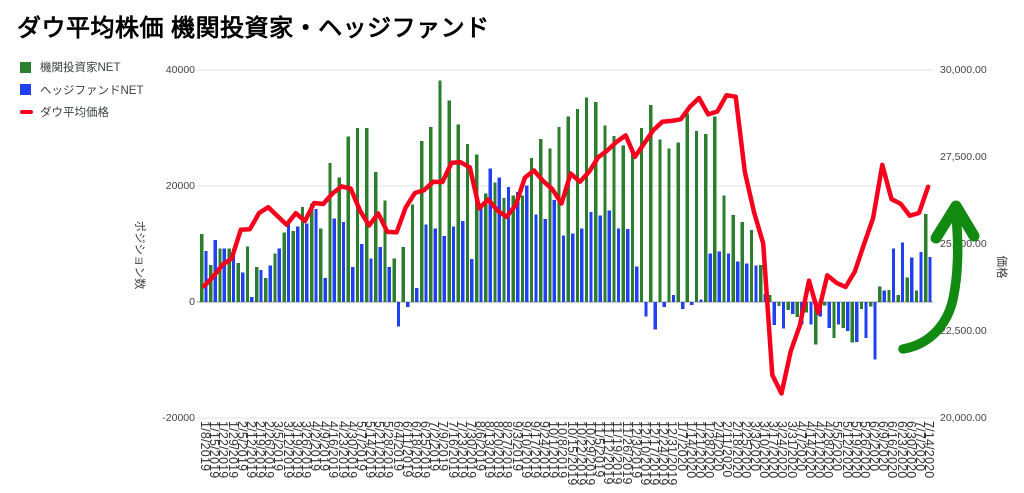 This screenshot has width=1024, height=493. What do you see at coordinates (963, 244) in the screenshot?
I see `price-tick-label: 25,000.00` at bounding box center [963, 244].